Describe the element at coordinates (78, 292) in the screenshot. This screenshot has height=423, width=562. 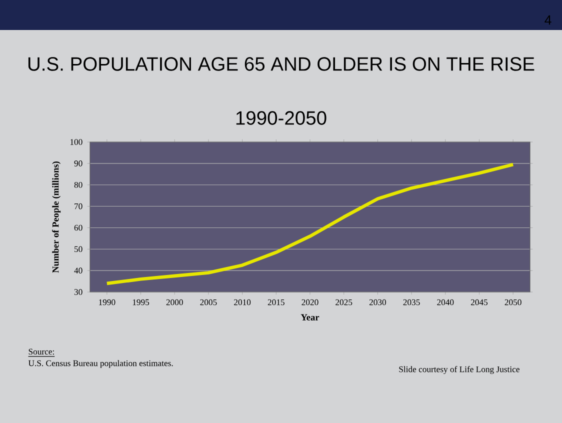
I see `y-tick-label: 30` at that location.